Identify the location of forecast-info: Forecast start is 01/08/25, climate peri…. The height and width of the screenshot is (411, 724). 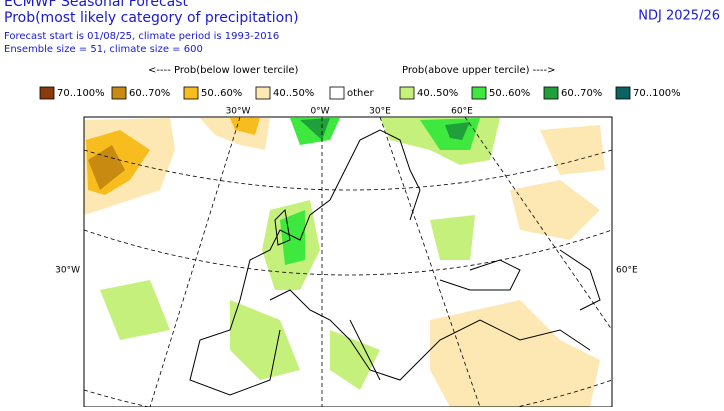
(141, 36).